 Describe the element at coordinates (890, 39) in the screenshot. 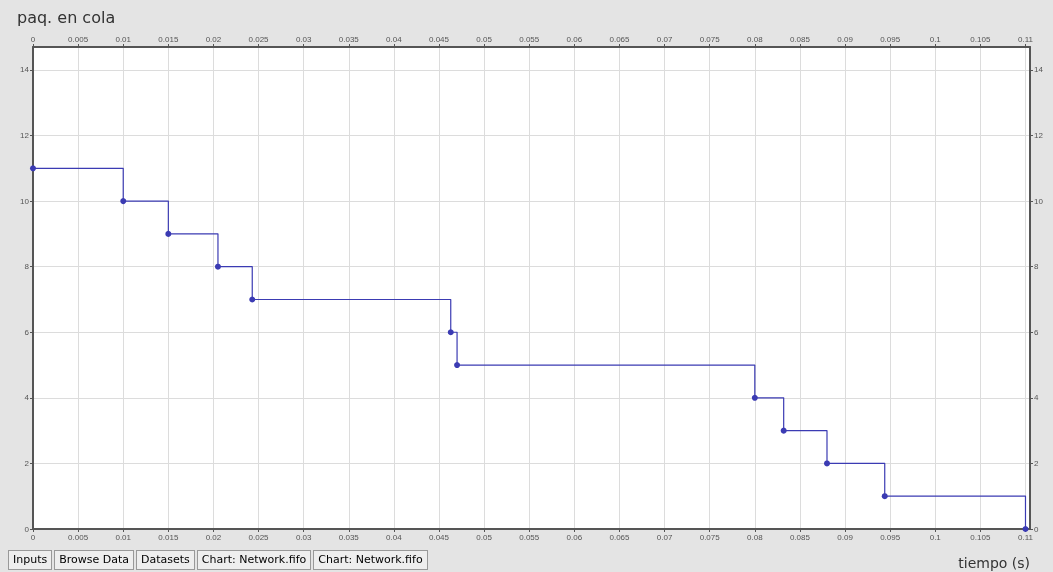

I see `x2-tick-label: 0.095` at that location.